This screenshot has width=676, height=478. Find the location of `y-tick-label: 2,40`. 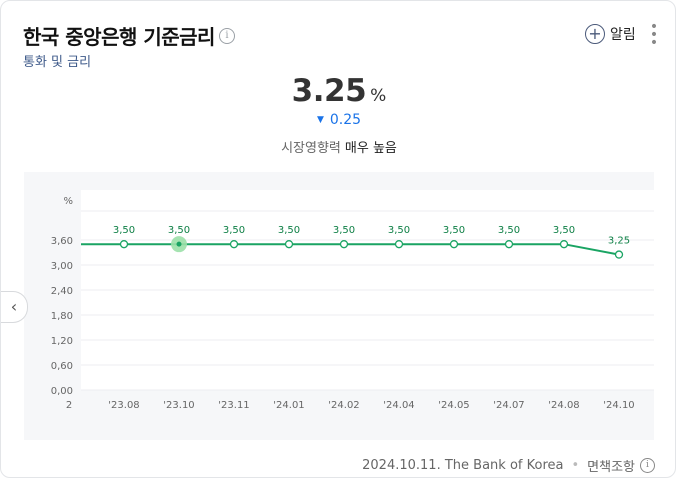

y-tick-label: 2,40 is located at coordinates (62, 291).